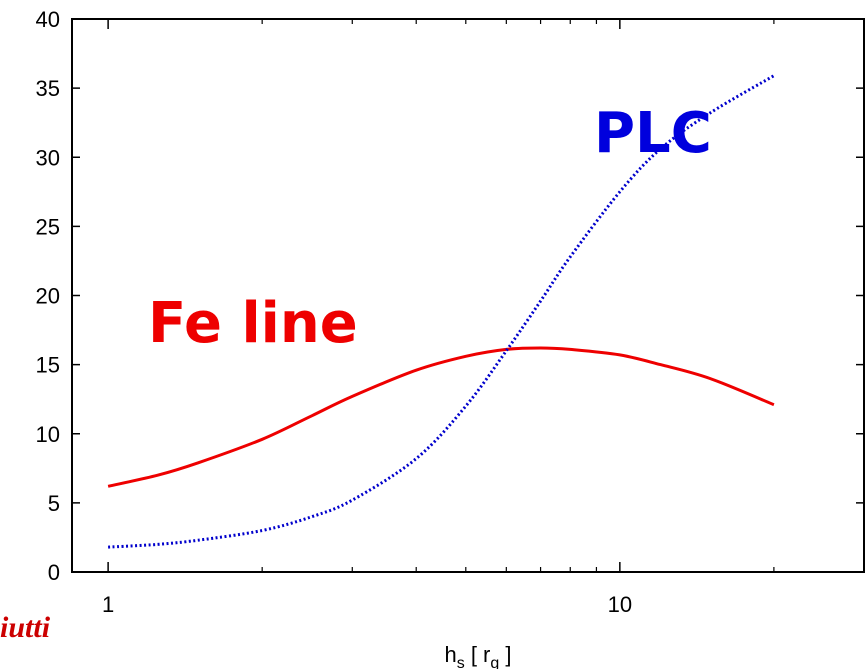 This screenshot has height=669, width=867. I want to click on y-tick-label: 10, so click(48, 434).